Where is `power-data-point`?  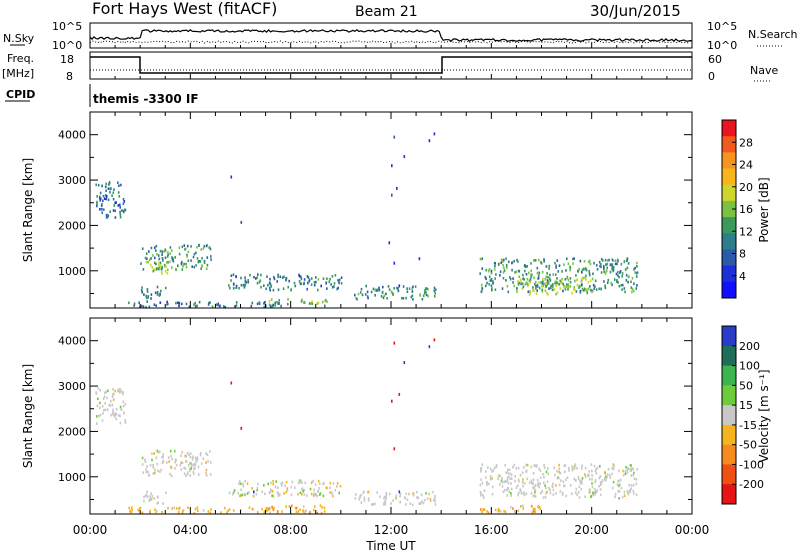 power-data-point is located at coordinates (394, 263).